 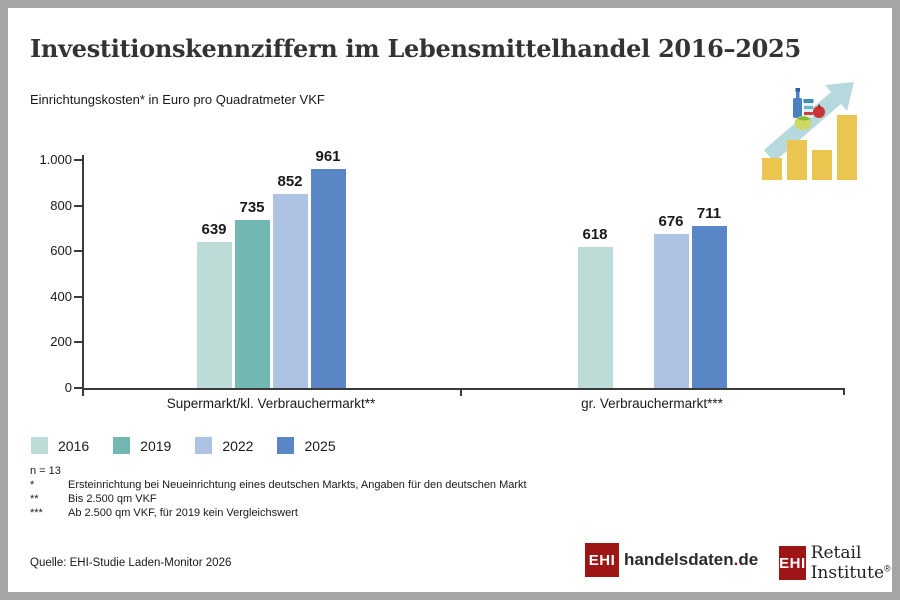 What do you see at coordinates (809, 109) in the screenshot?
I see `grocery-items-icon` at bounding box center [809, 109].